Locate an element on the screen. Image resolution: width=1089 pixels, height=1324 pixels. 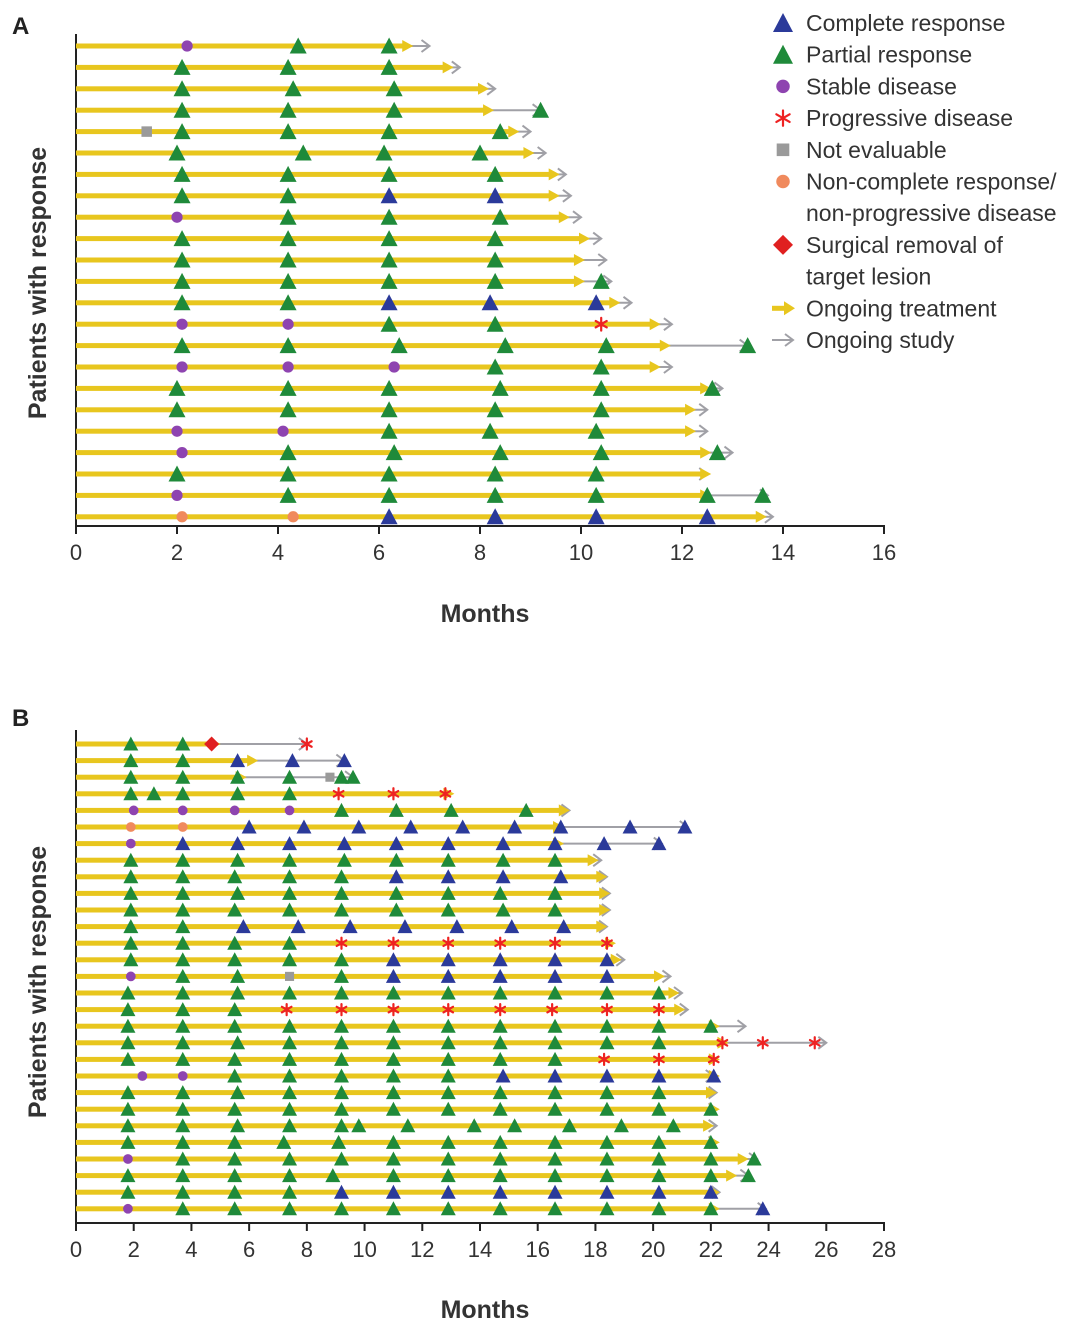
panel-a-x-tick-label: 4 is located at coordinates (278, 552).